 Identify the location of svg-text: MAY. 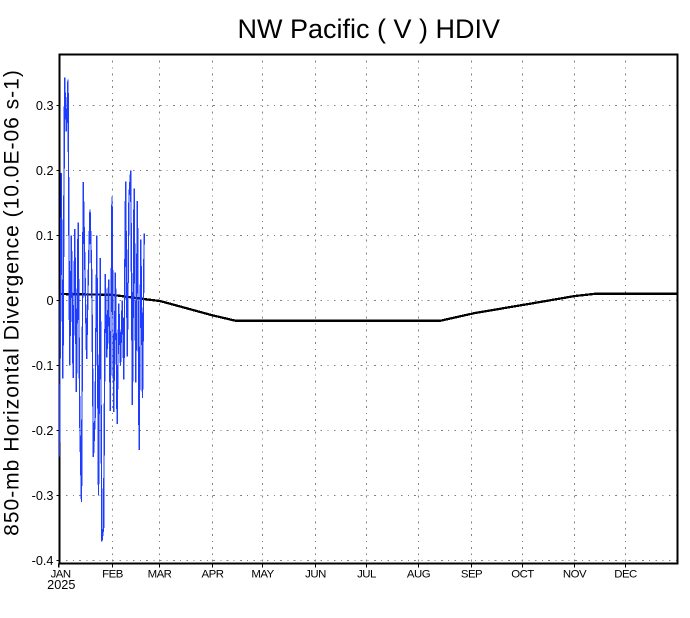
(262, 575).